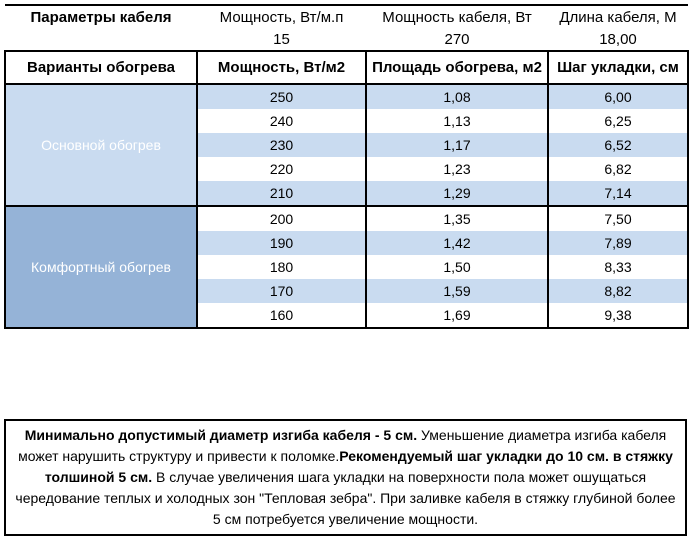  I want to click on cell-step: 9,38, so click(618, 316).